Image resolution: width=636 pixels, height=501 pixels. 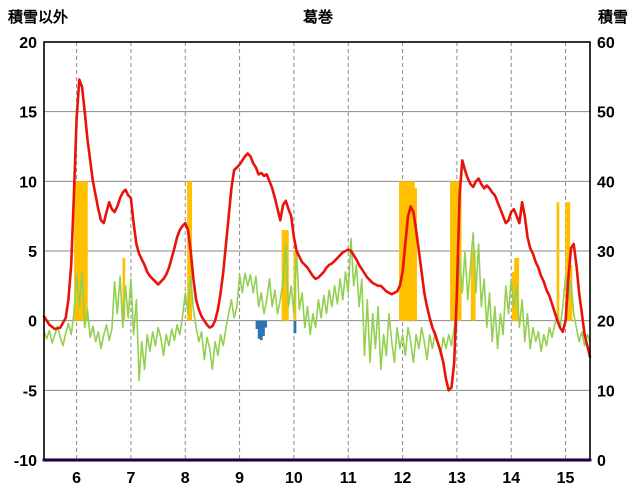 I want to click on left-axis-tick-label: -10, so click(x=25, y=461).